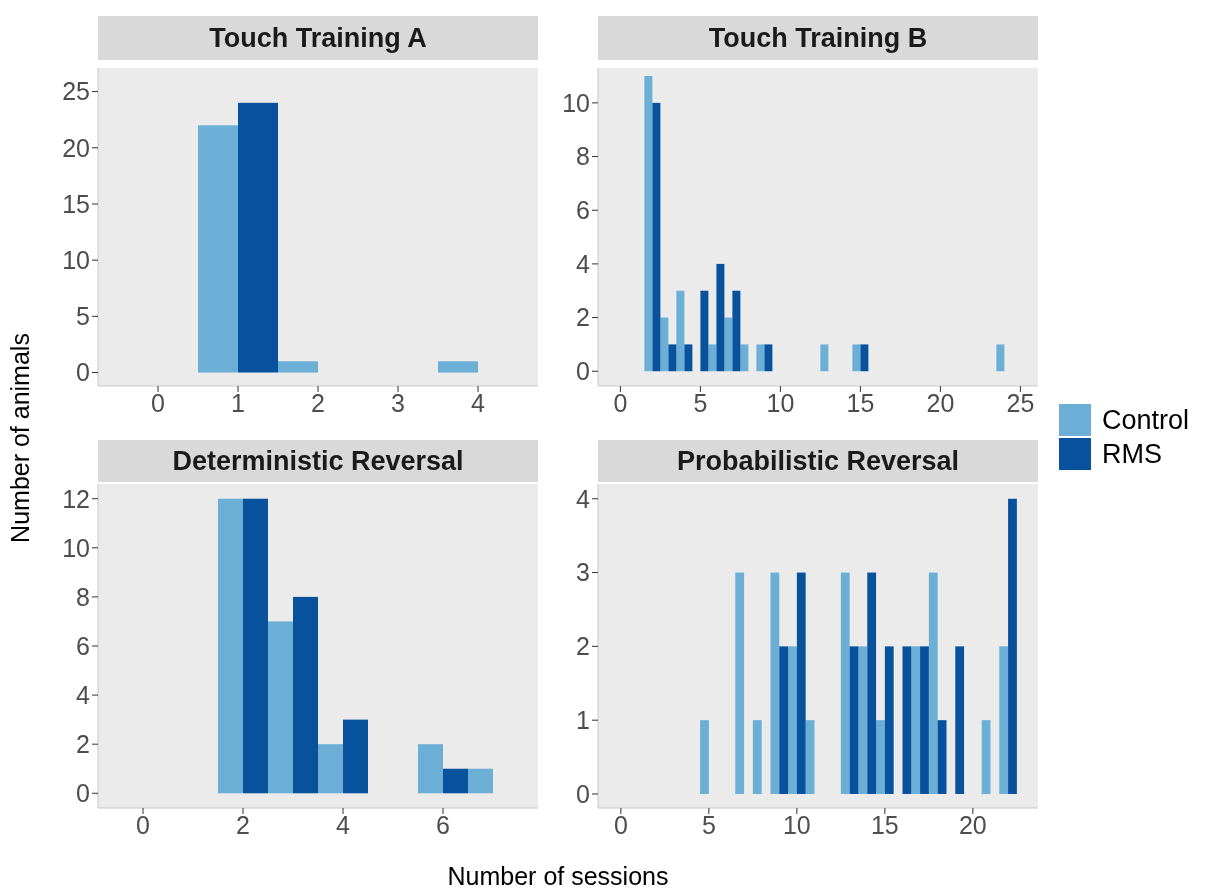  I want to click on chart-title: Probabilistic Reversal, so click(818, 461).